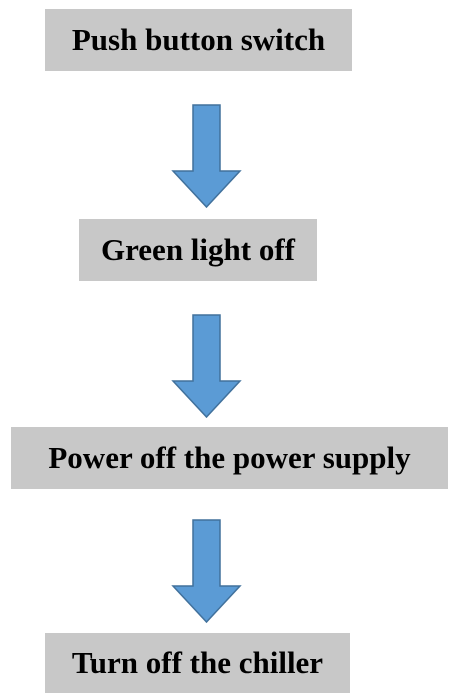 The height and width of the screenshot is (693, 450). Describe the element at coordinates (197, 663) in the screenshot. I see `step-box: Turn off the chiller` at that location.